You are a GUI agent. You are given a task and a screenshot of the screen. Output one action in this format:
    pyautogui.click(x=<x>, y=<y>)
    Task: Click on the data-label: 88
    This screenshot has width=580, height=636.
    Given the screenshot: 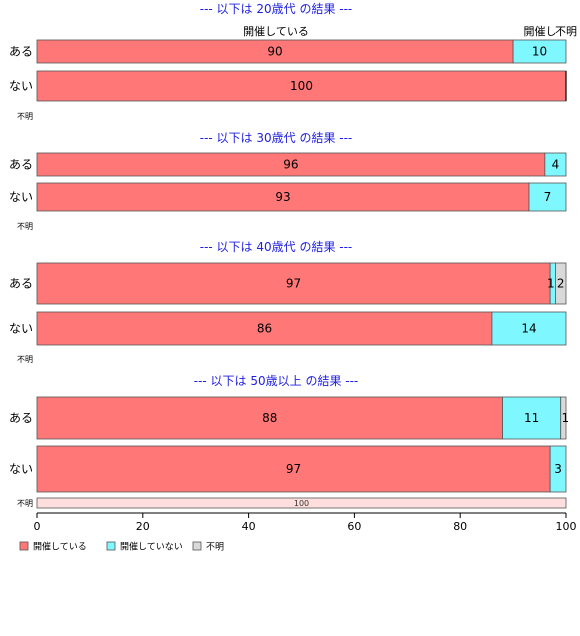 What is the action you would take?
    pyautogui.click(x=269, y=418)
    